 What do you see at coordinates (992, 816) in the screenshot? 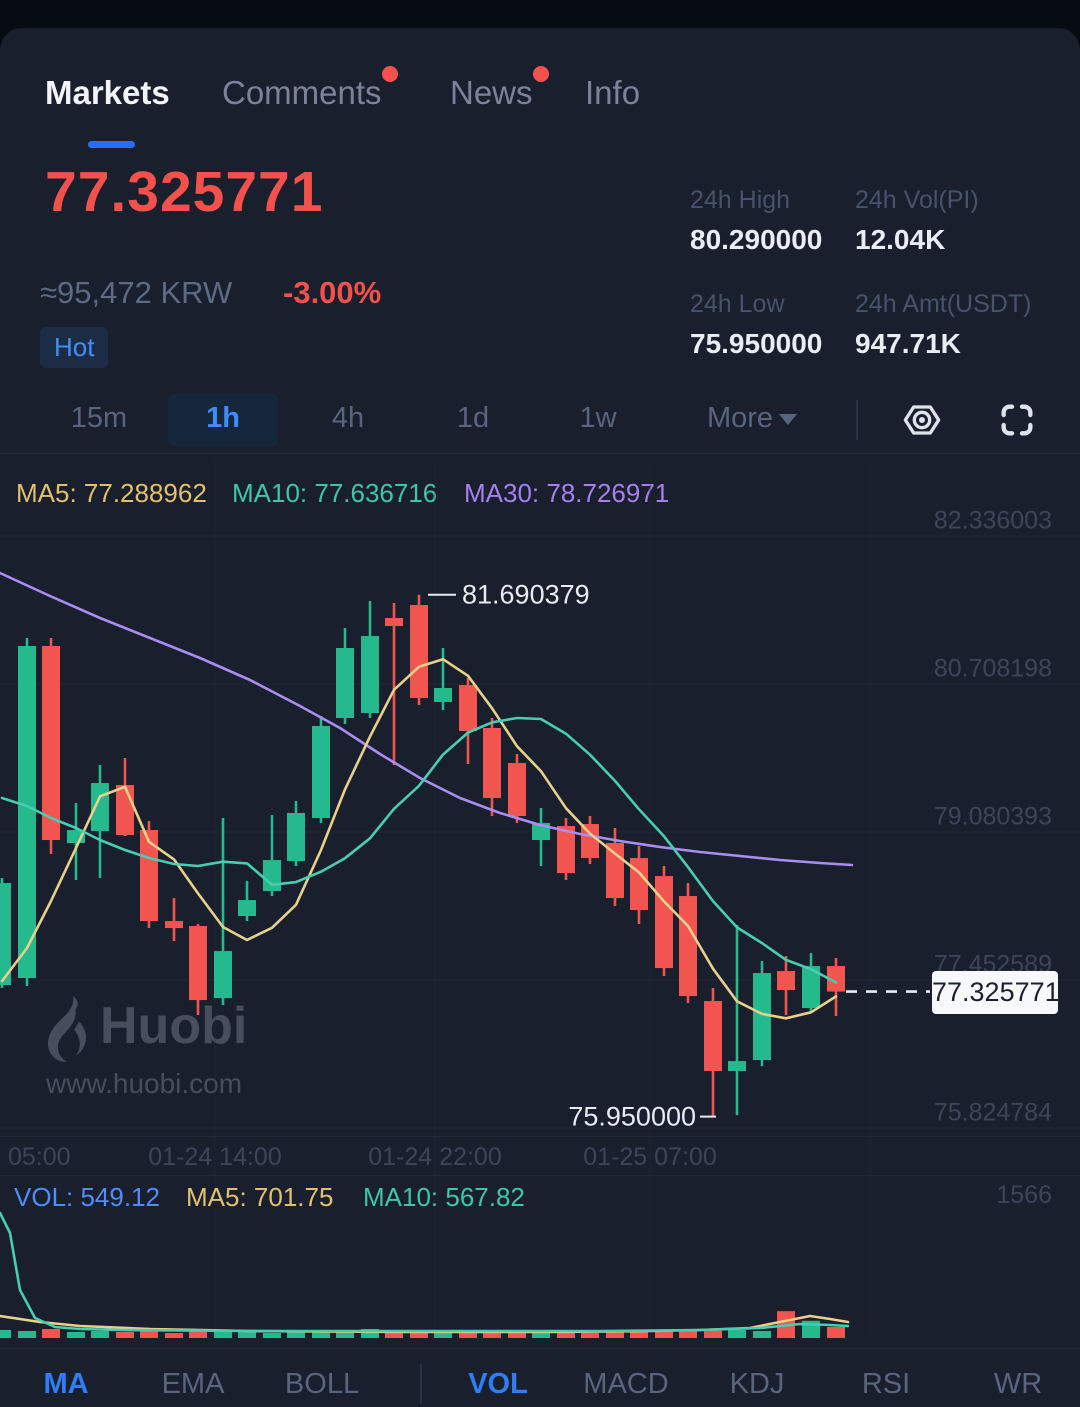
I see `price-axis-label: 79.080393` at bounding box center [992, 816].